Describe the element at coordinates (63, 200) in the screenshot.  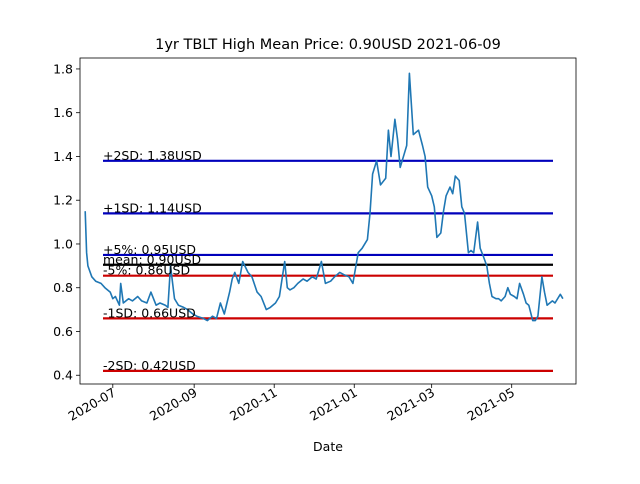
I see `y-tick-label: 1.2` at that location.